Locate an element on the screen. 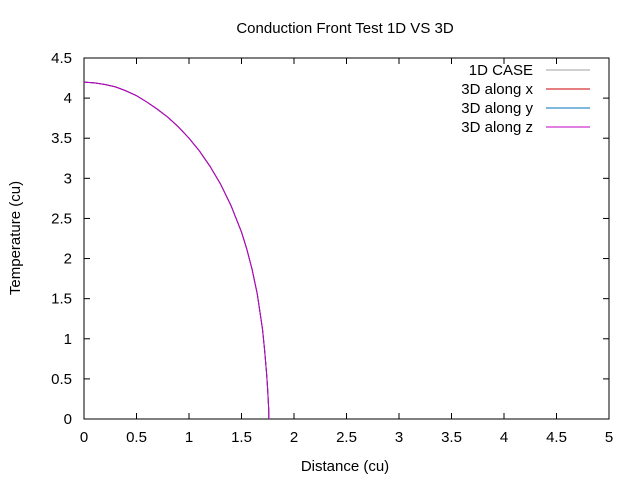 The height and width of the screenshot is (480, 640). legend: 1D CASE 3D along x 3D along y 3D along z is located at coordinates (525, 99).